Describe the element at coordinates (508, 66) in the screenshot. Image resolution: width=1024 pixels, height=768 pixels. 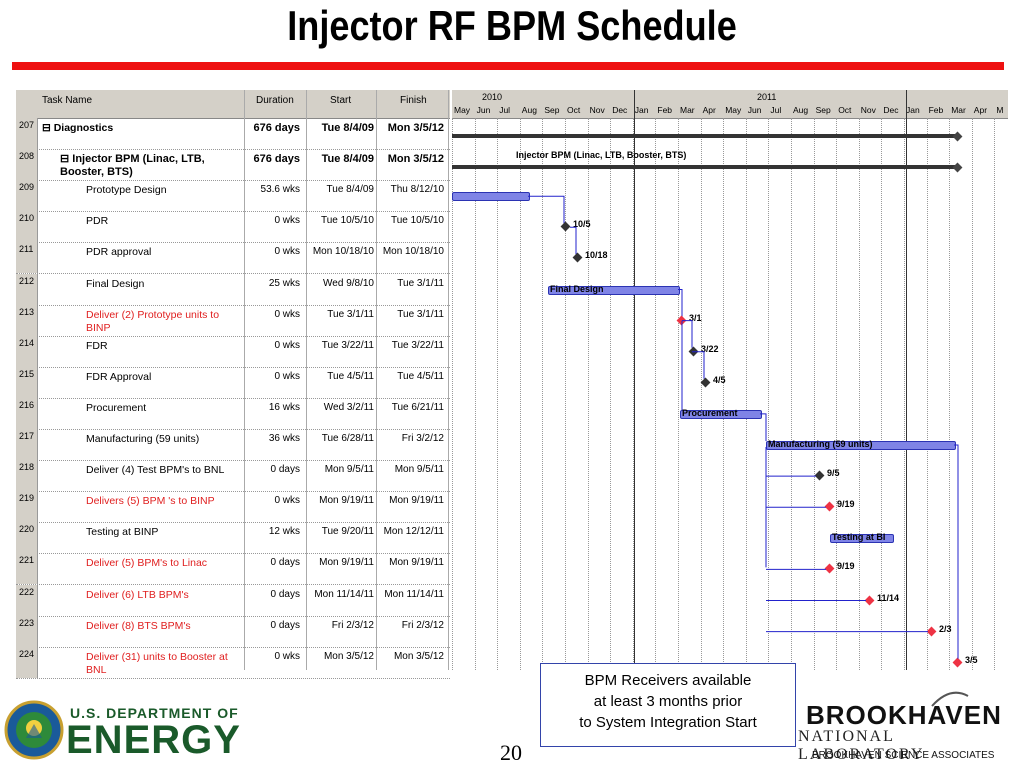
I see `title-underline` at that location.